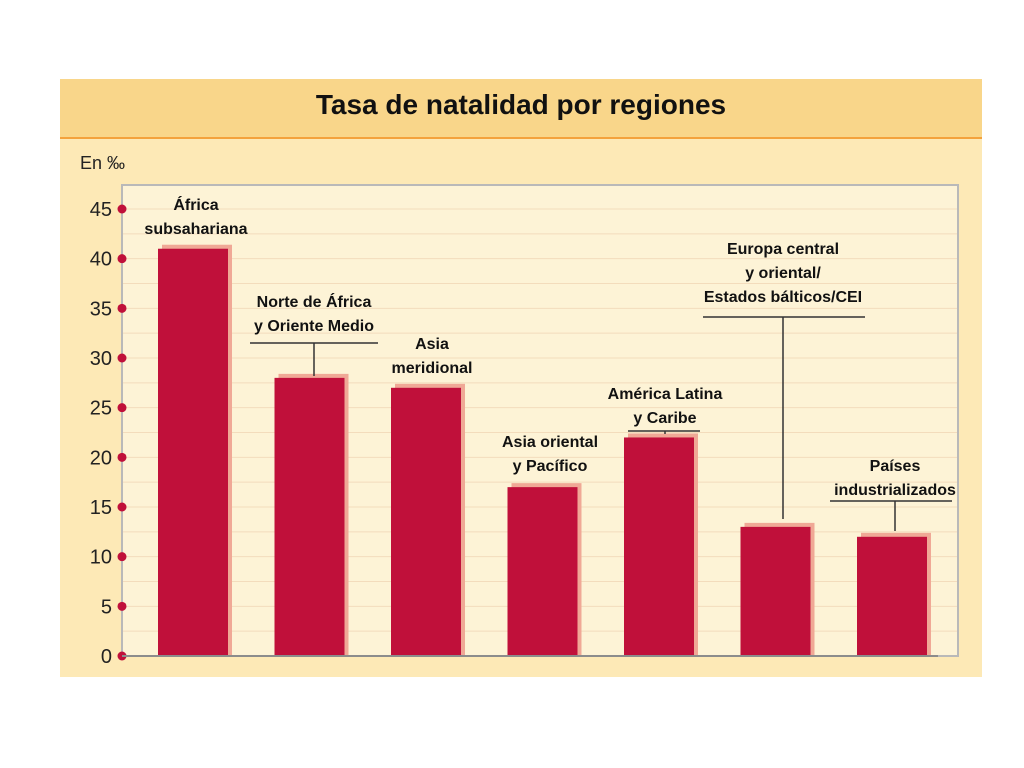 Image resolution: width=1024 pixels, height=768 pixels. What do you see at coordinates (783, 249) in the screenshot?
I see `category-label: Europa central` at bounding box center [783, 249].